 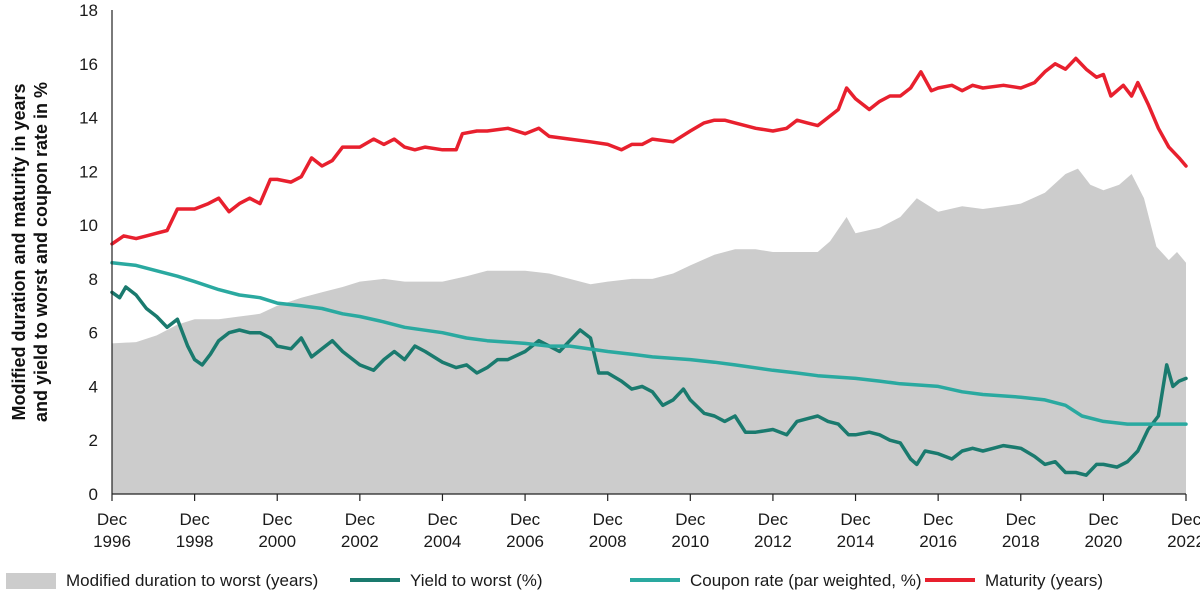 I want to click on y-tick-label: 12, so click(x=88, y=171).